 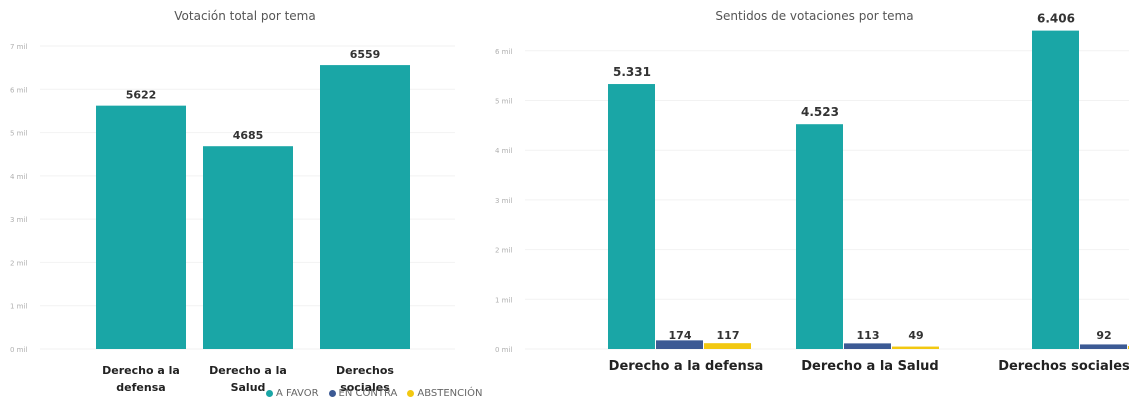 I want to click on data-label: 113, so click(x=868, y=335).